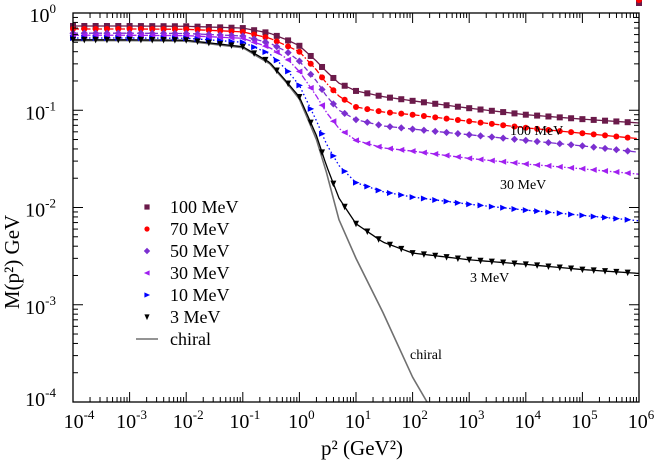 Image resolution: width=654 pixels, height=466 pixels. Describe the element at coordinates (200, 229) in the screenshot. I see `legend-label: 70 MeV` at that location.